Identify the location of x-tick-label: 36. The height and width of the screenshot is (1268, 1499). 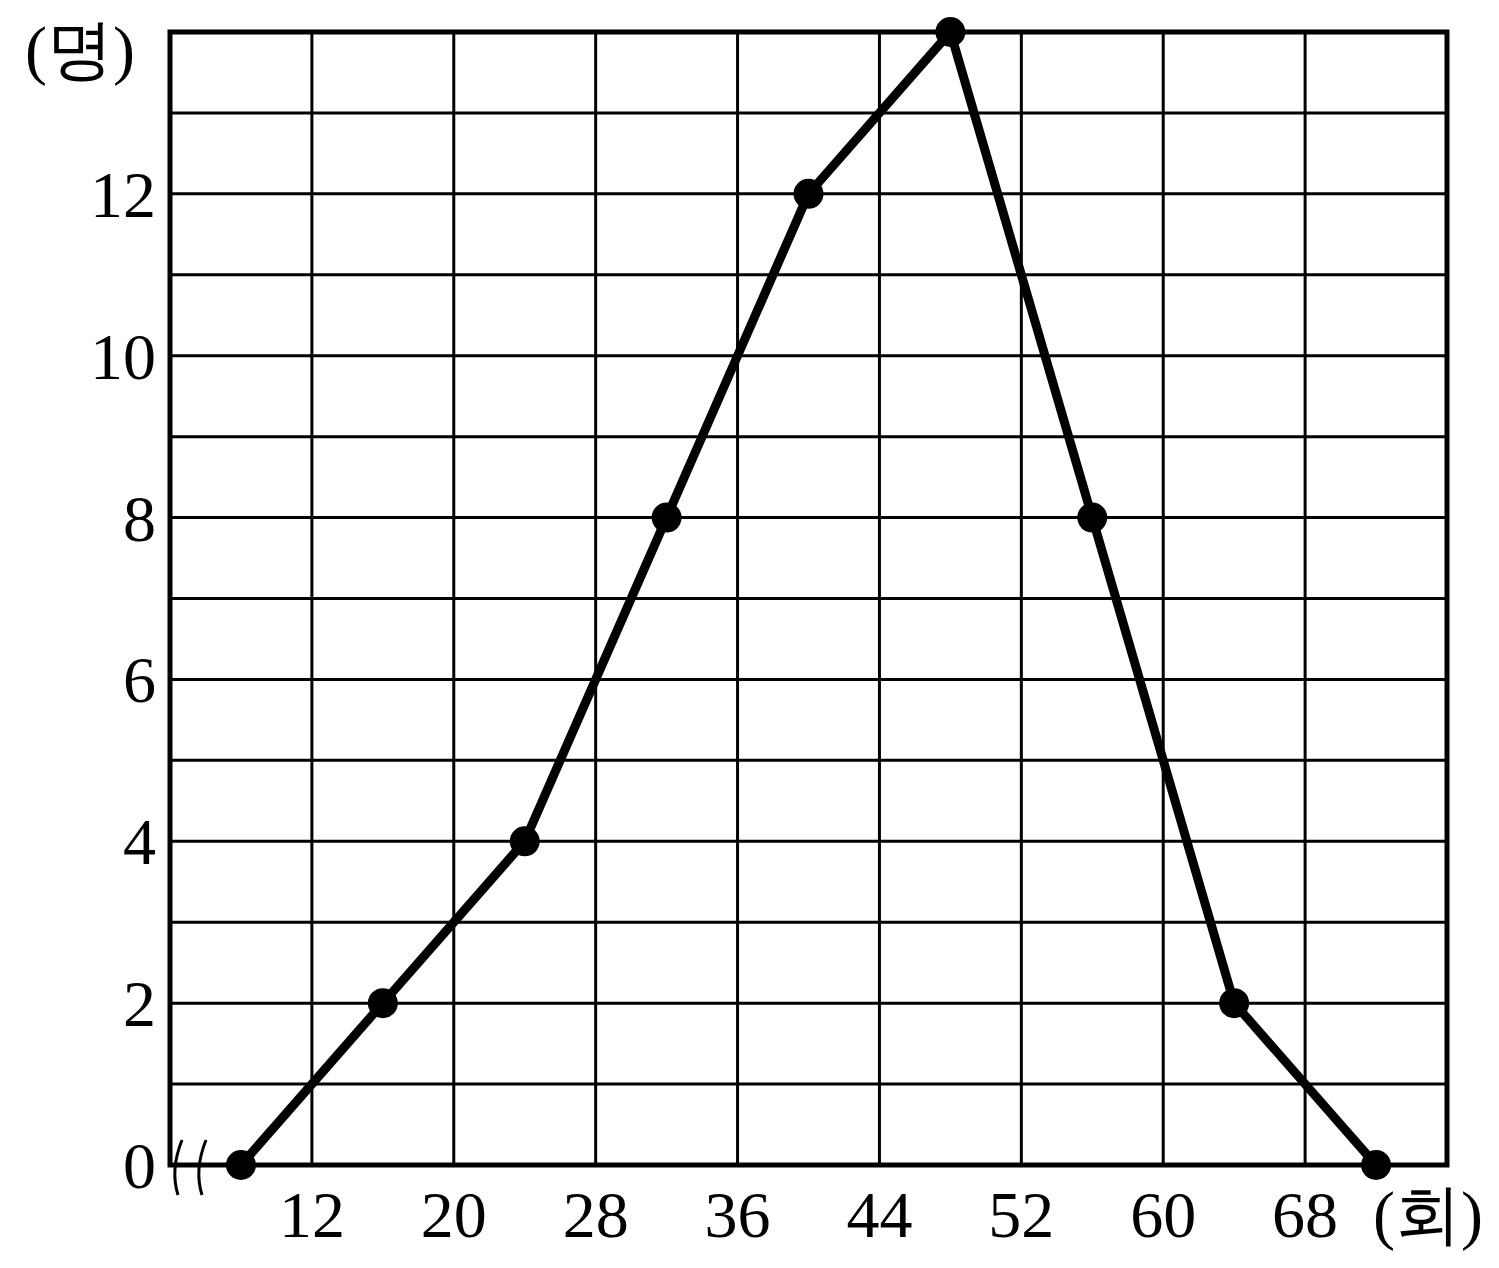
(737, 1214).